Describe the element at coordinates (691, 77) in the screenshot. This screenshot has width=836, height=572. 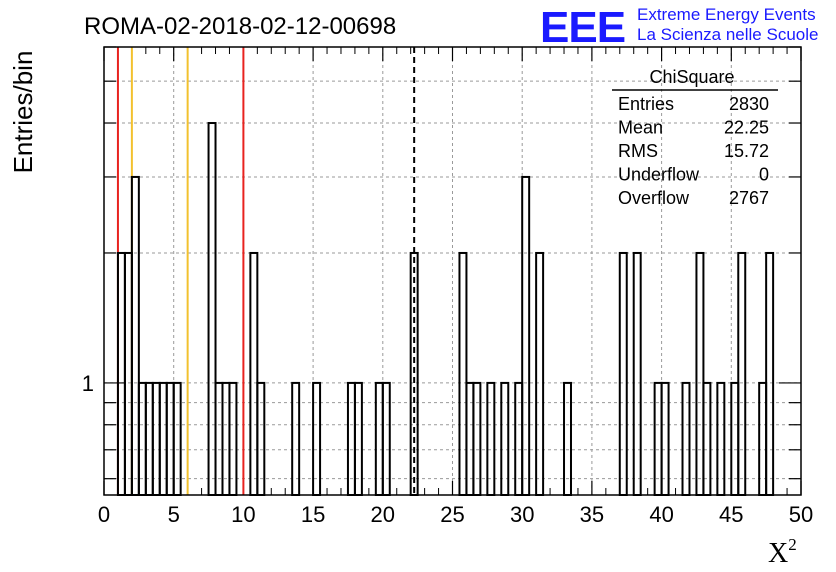
I see `stats-title: ChiSquare` at that location.